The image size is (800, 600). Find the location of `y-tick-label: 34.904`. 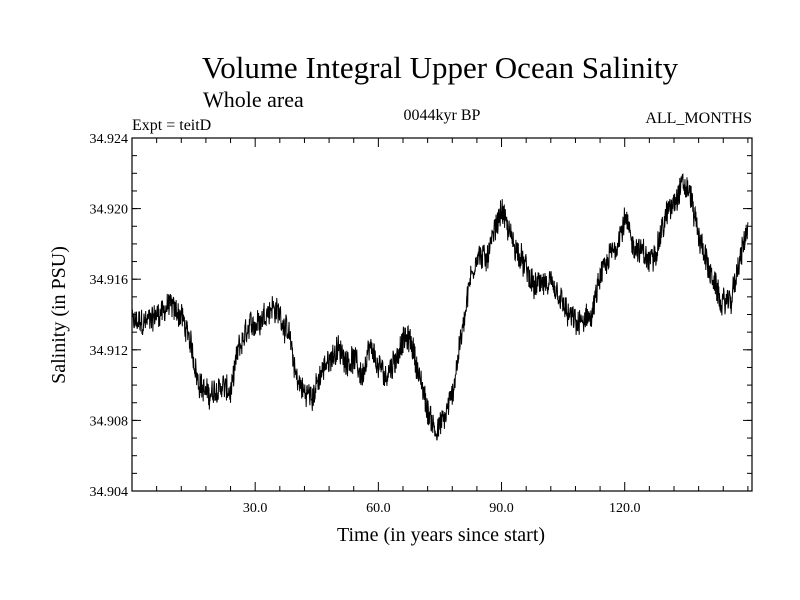

y-tick-label: 34.904 is located at coordinates (109, 492).